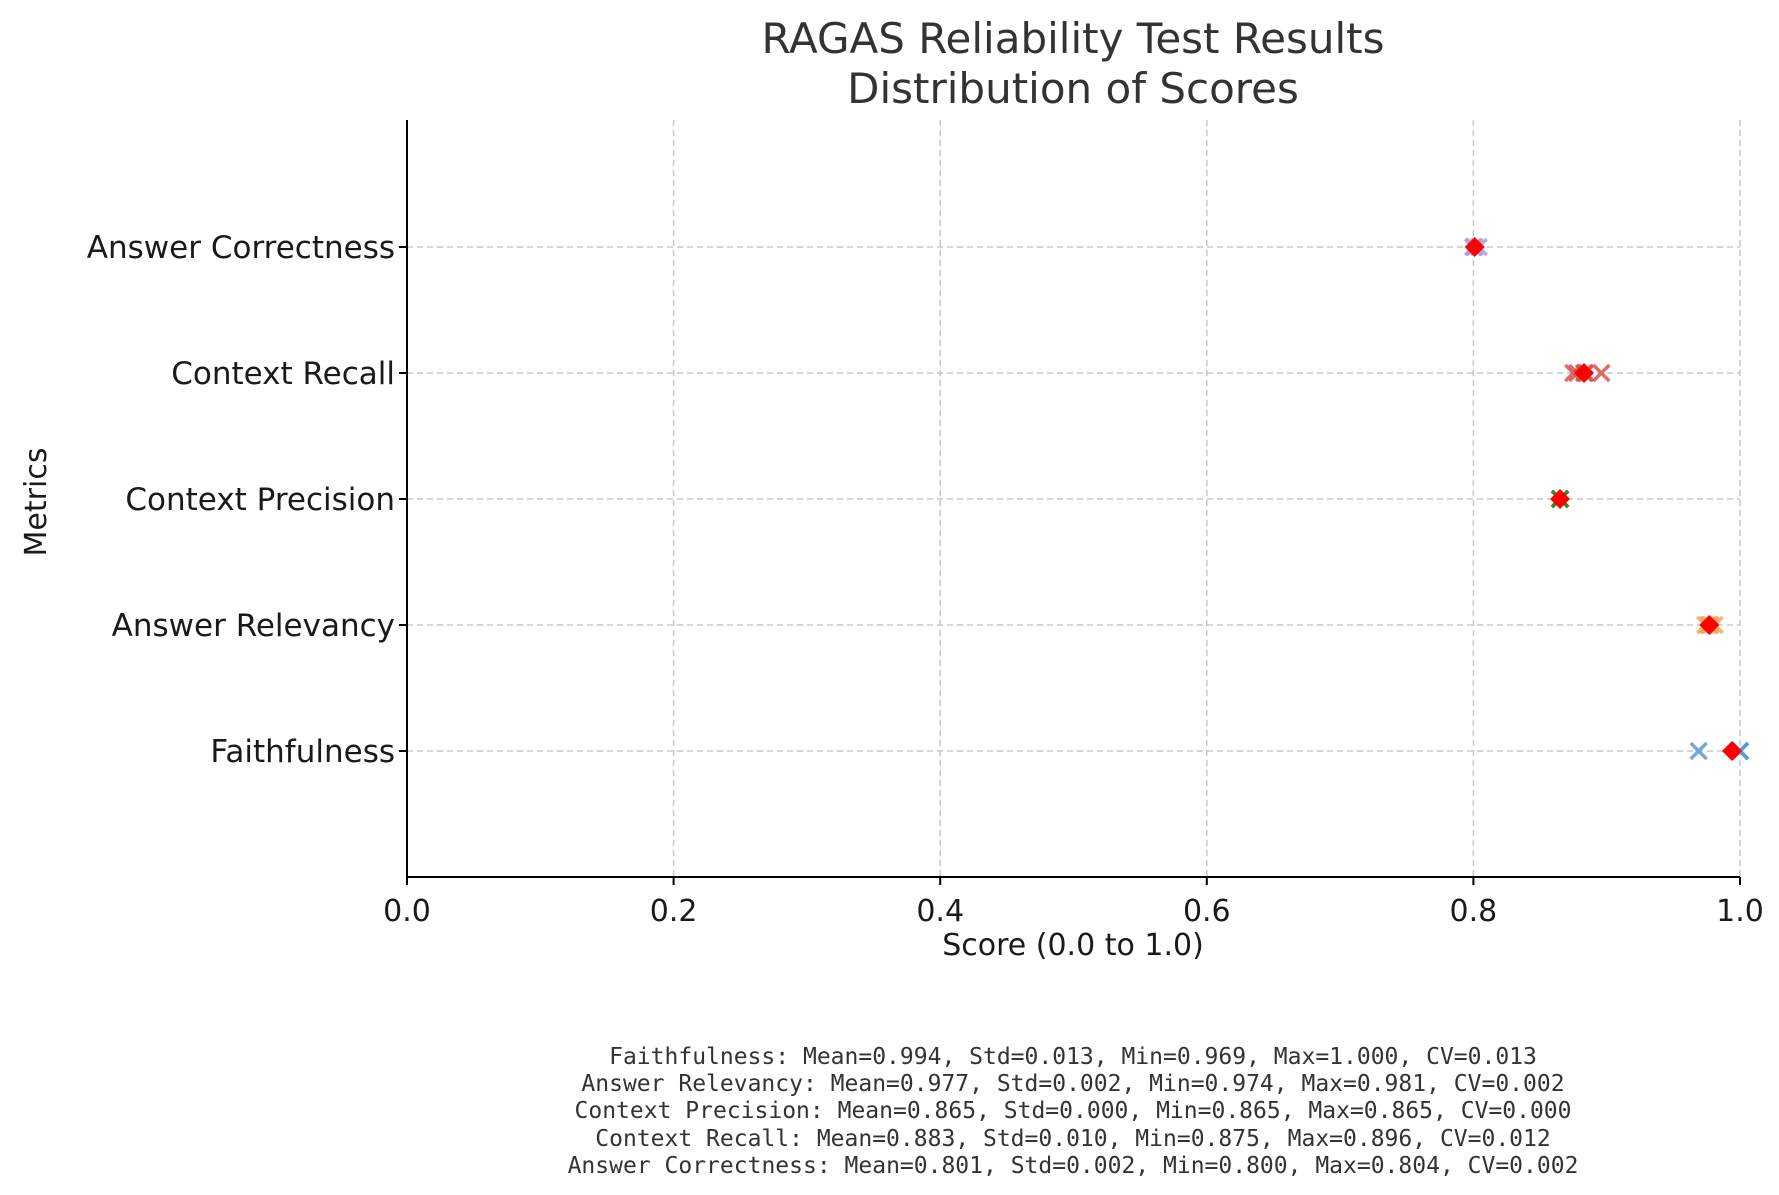 The image size is (1779, 1195). What do you see at coordinates (283, 374) in the screenshot?
I see `category-label: Context Recall` at bounding box center [283, 374].